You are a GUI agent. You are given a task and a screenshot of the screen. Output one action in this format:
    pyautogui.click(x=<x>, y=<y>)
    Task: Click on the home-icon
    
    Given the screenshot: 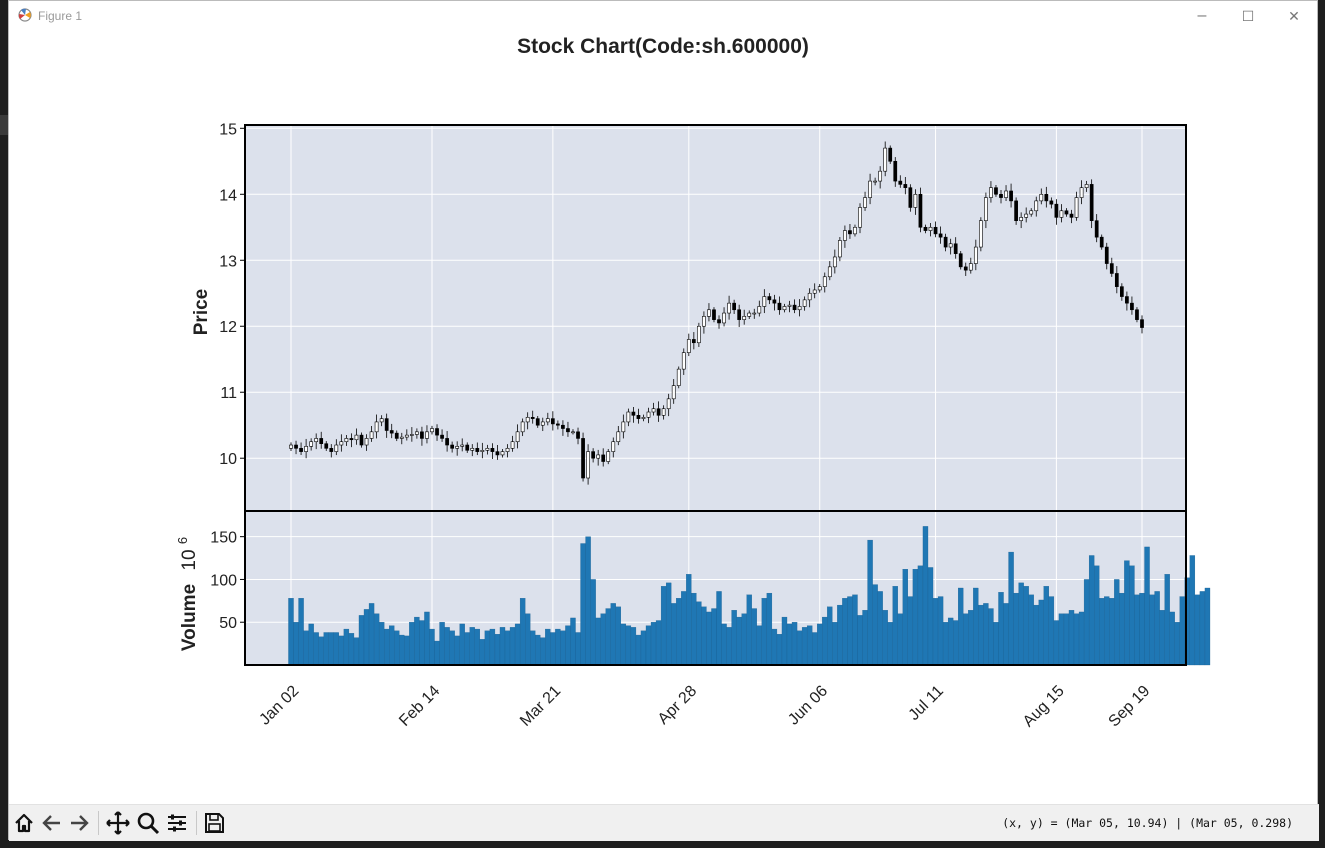 What is the action you would take?
    pyautogui.click(x=24, y=823)
    